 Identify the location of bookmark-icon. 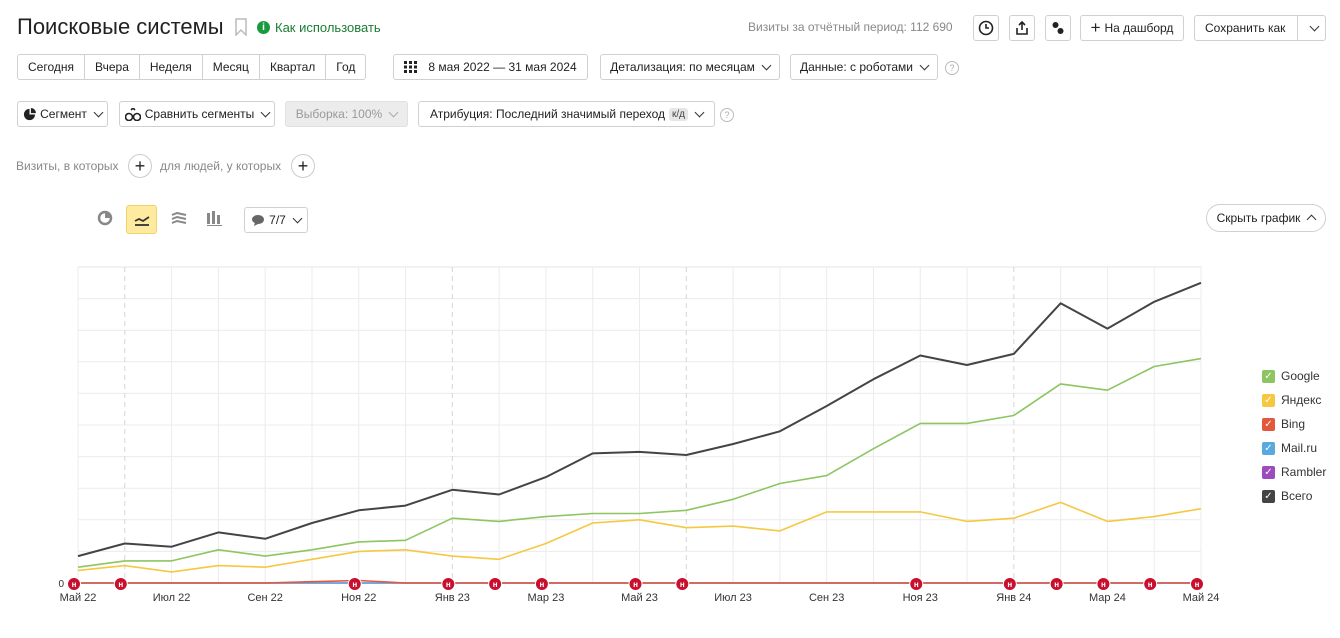
(241, 27).